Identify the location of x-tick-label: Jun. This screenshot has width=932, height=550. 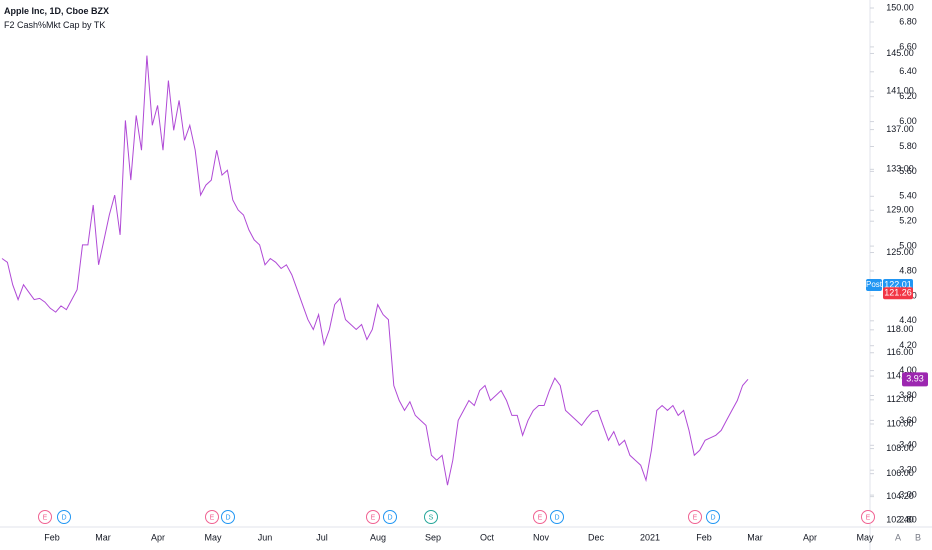
(265, 537).